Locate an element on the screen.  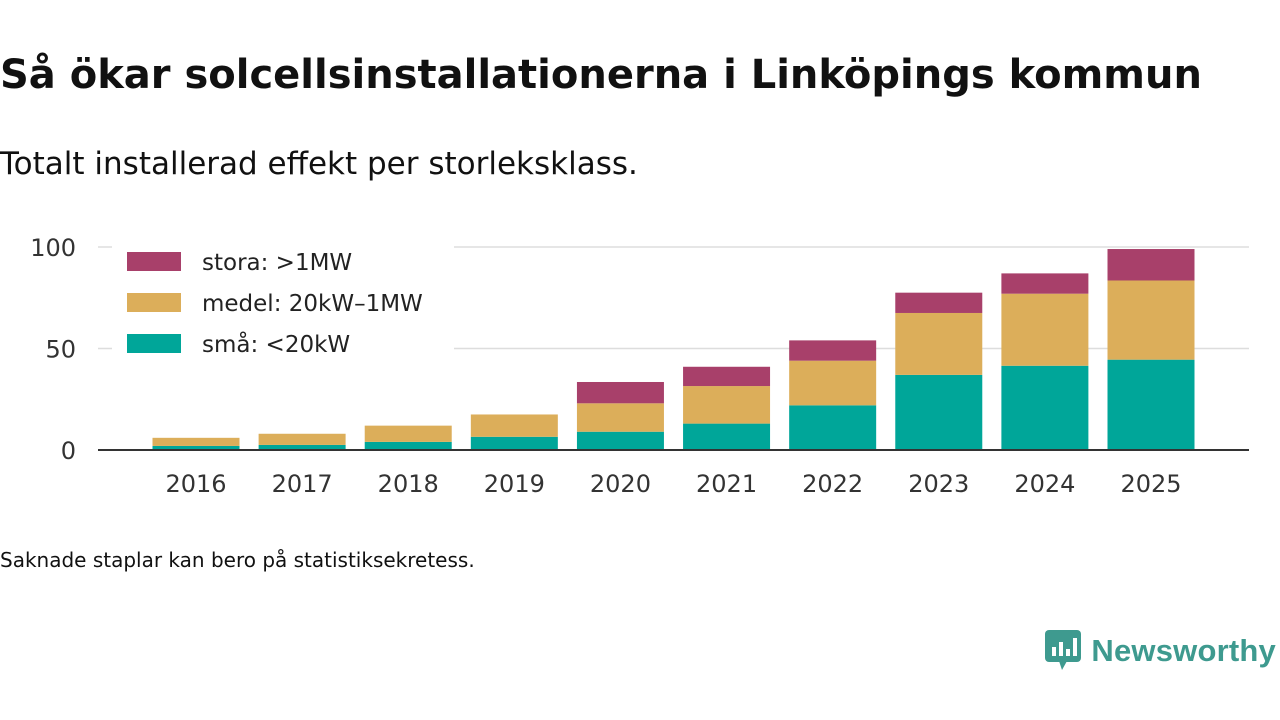
x-tick-label-2022: 2022 is located at coordinates (832, 484).